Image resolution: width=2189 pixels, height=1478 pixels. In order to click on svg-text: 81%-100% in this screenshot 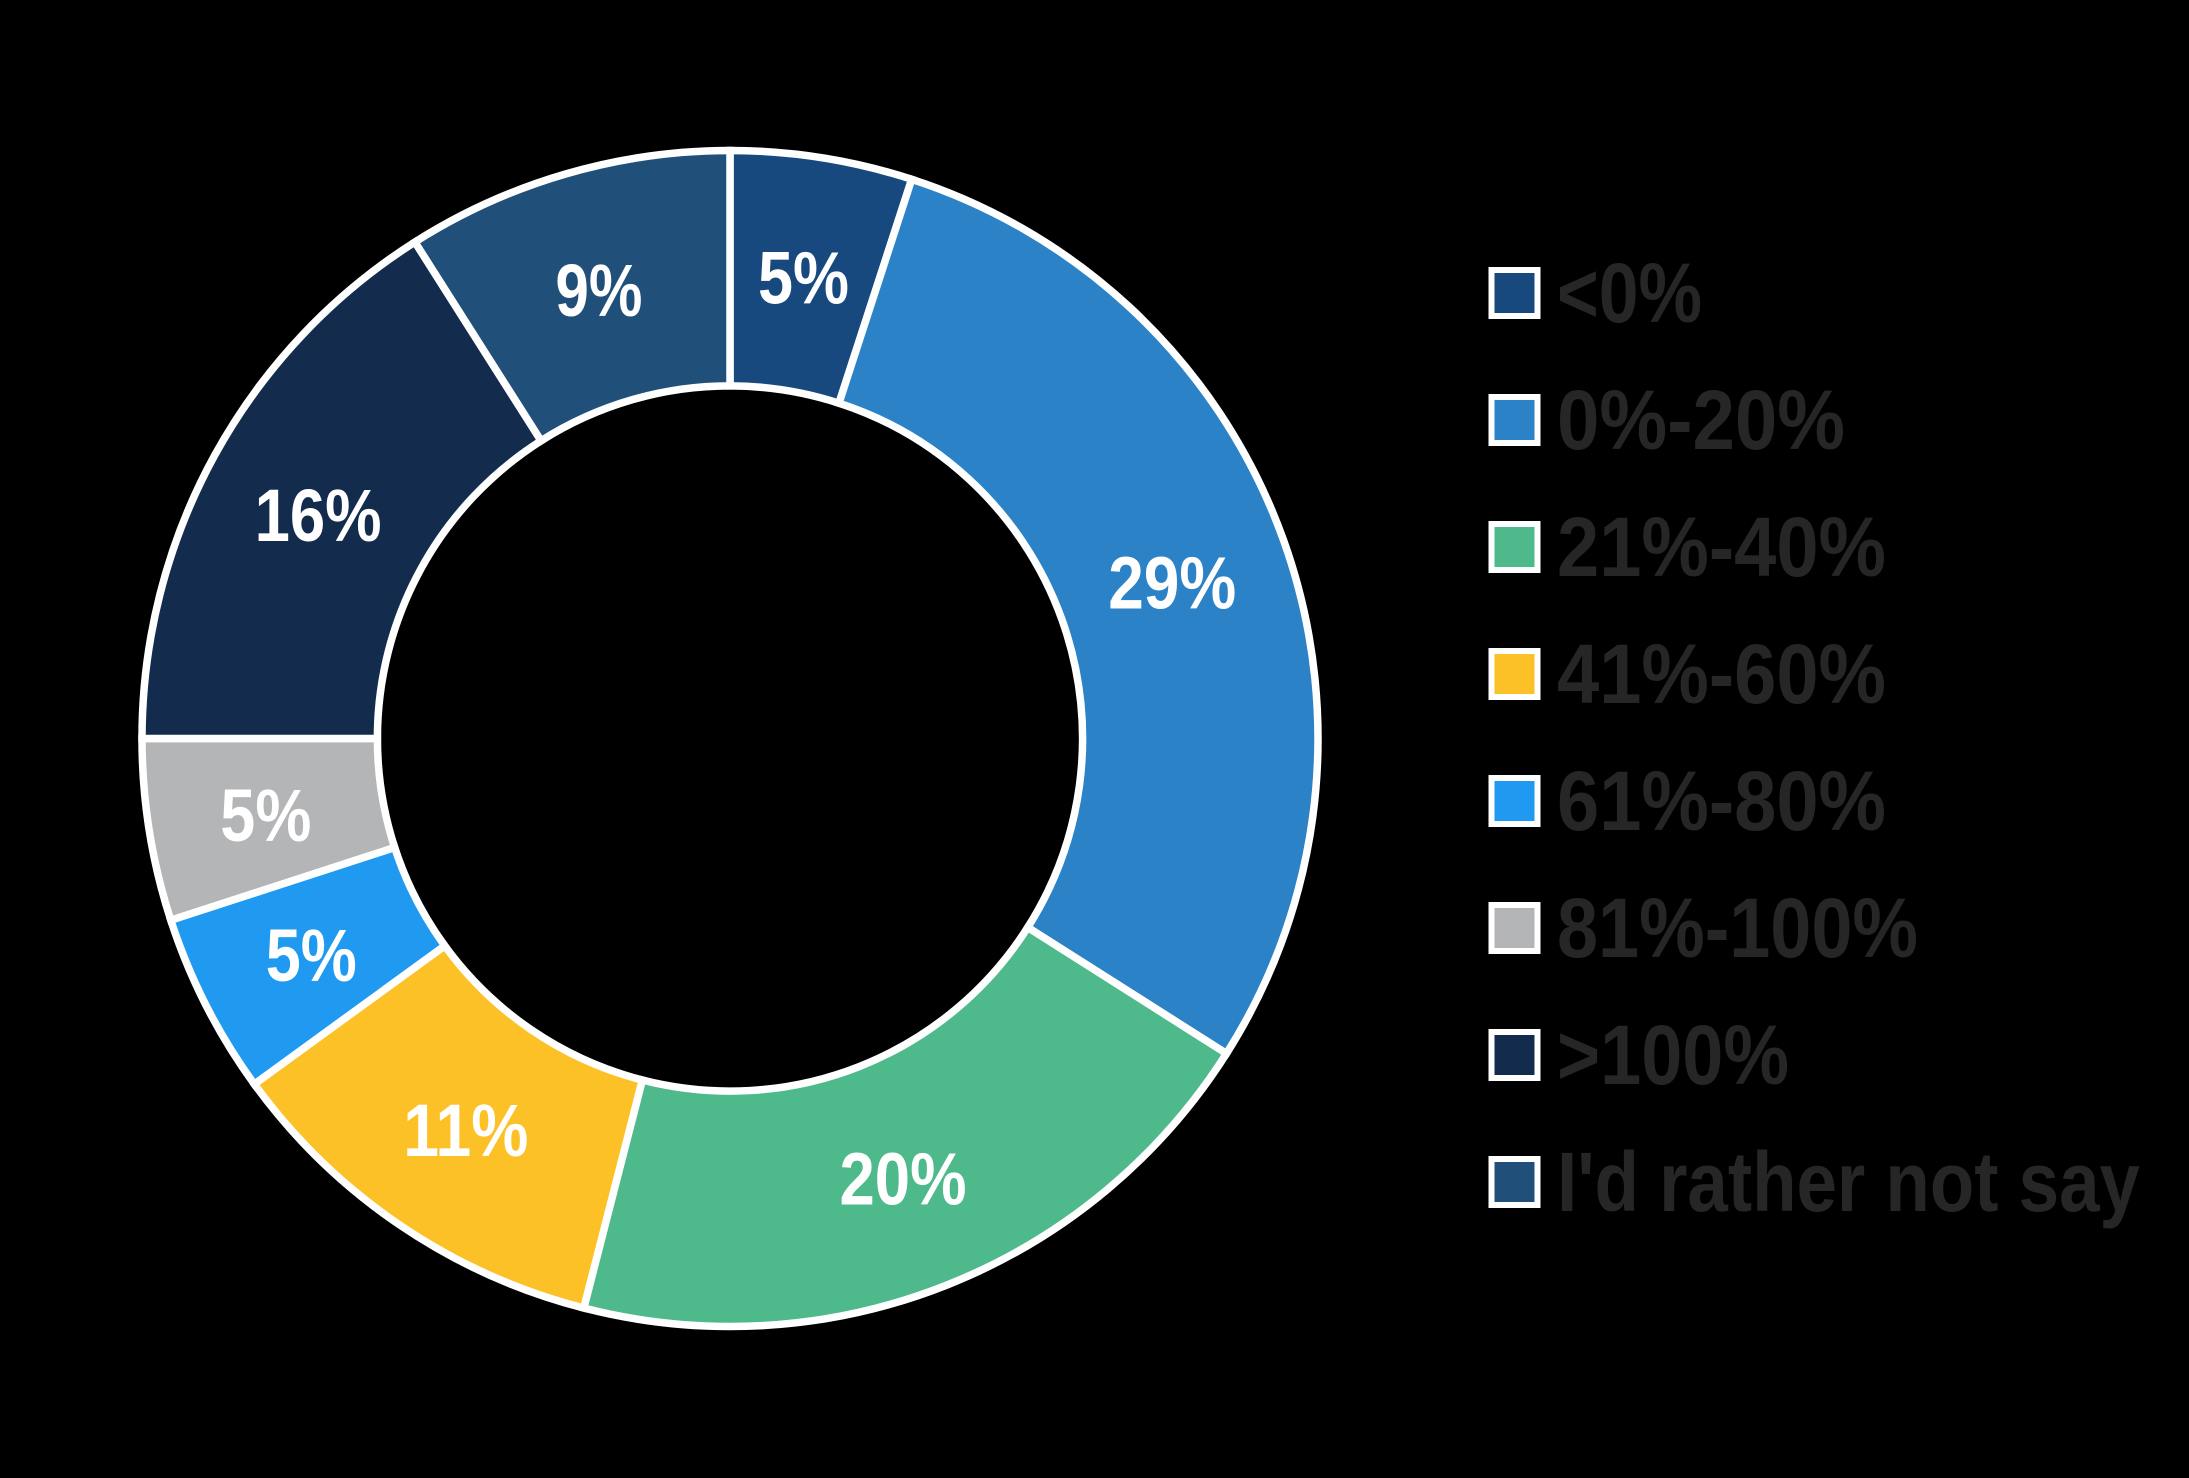, I will do `click(1737, 928)`.